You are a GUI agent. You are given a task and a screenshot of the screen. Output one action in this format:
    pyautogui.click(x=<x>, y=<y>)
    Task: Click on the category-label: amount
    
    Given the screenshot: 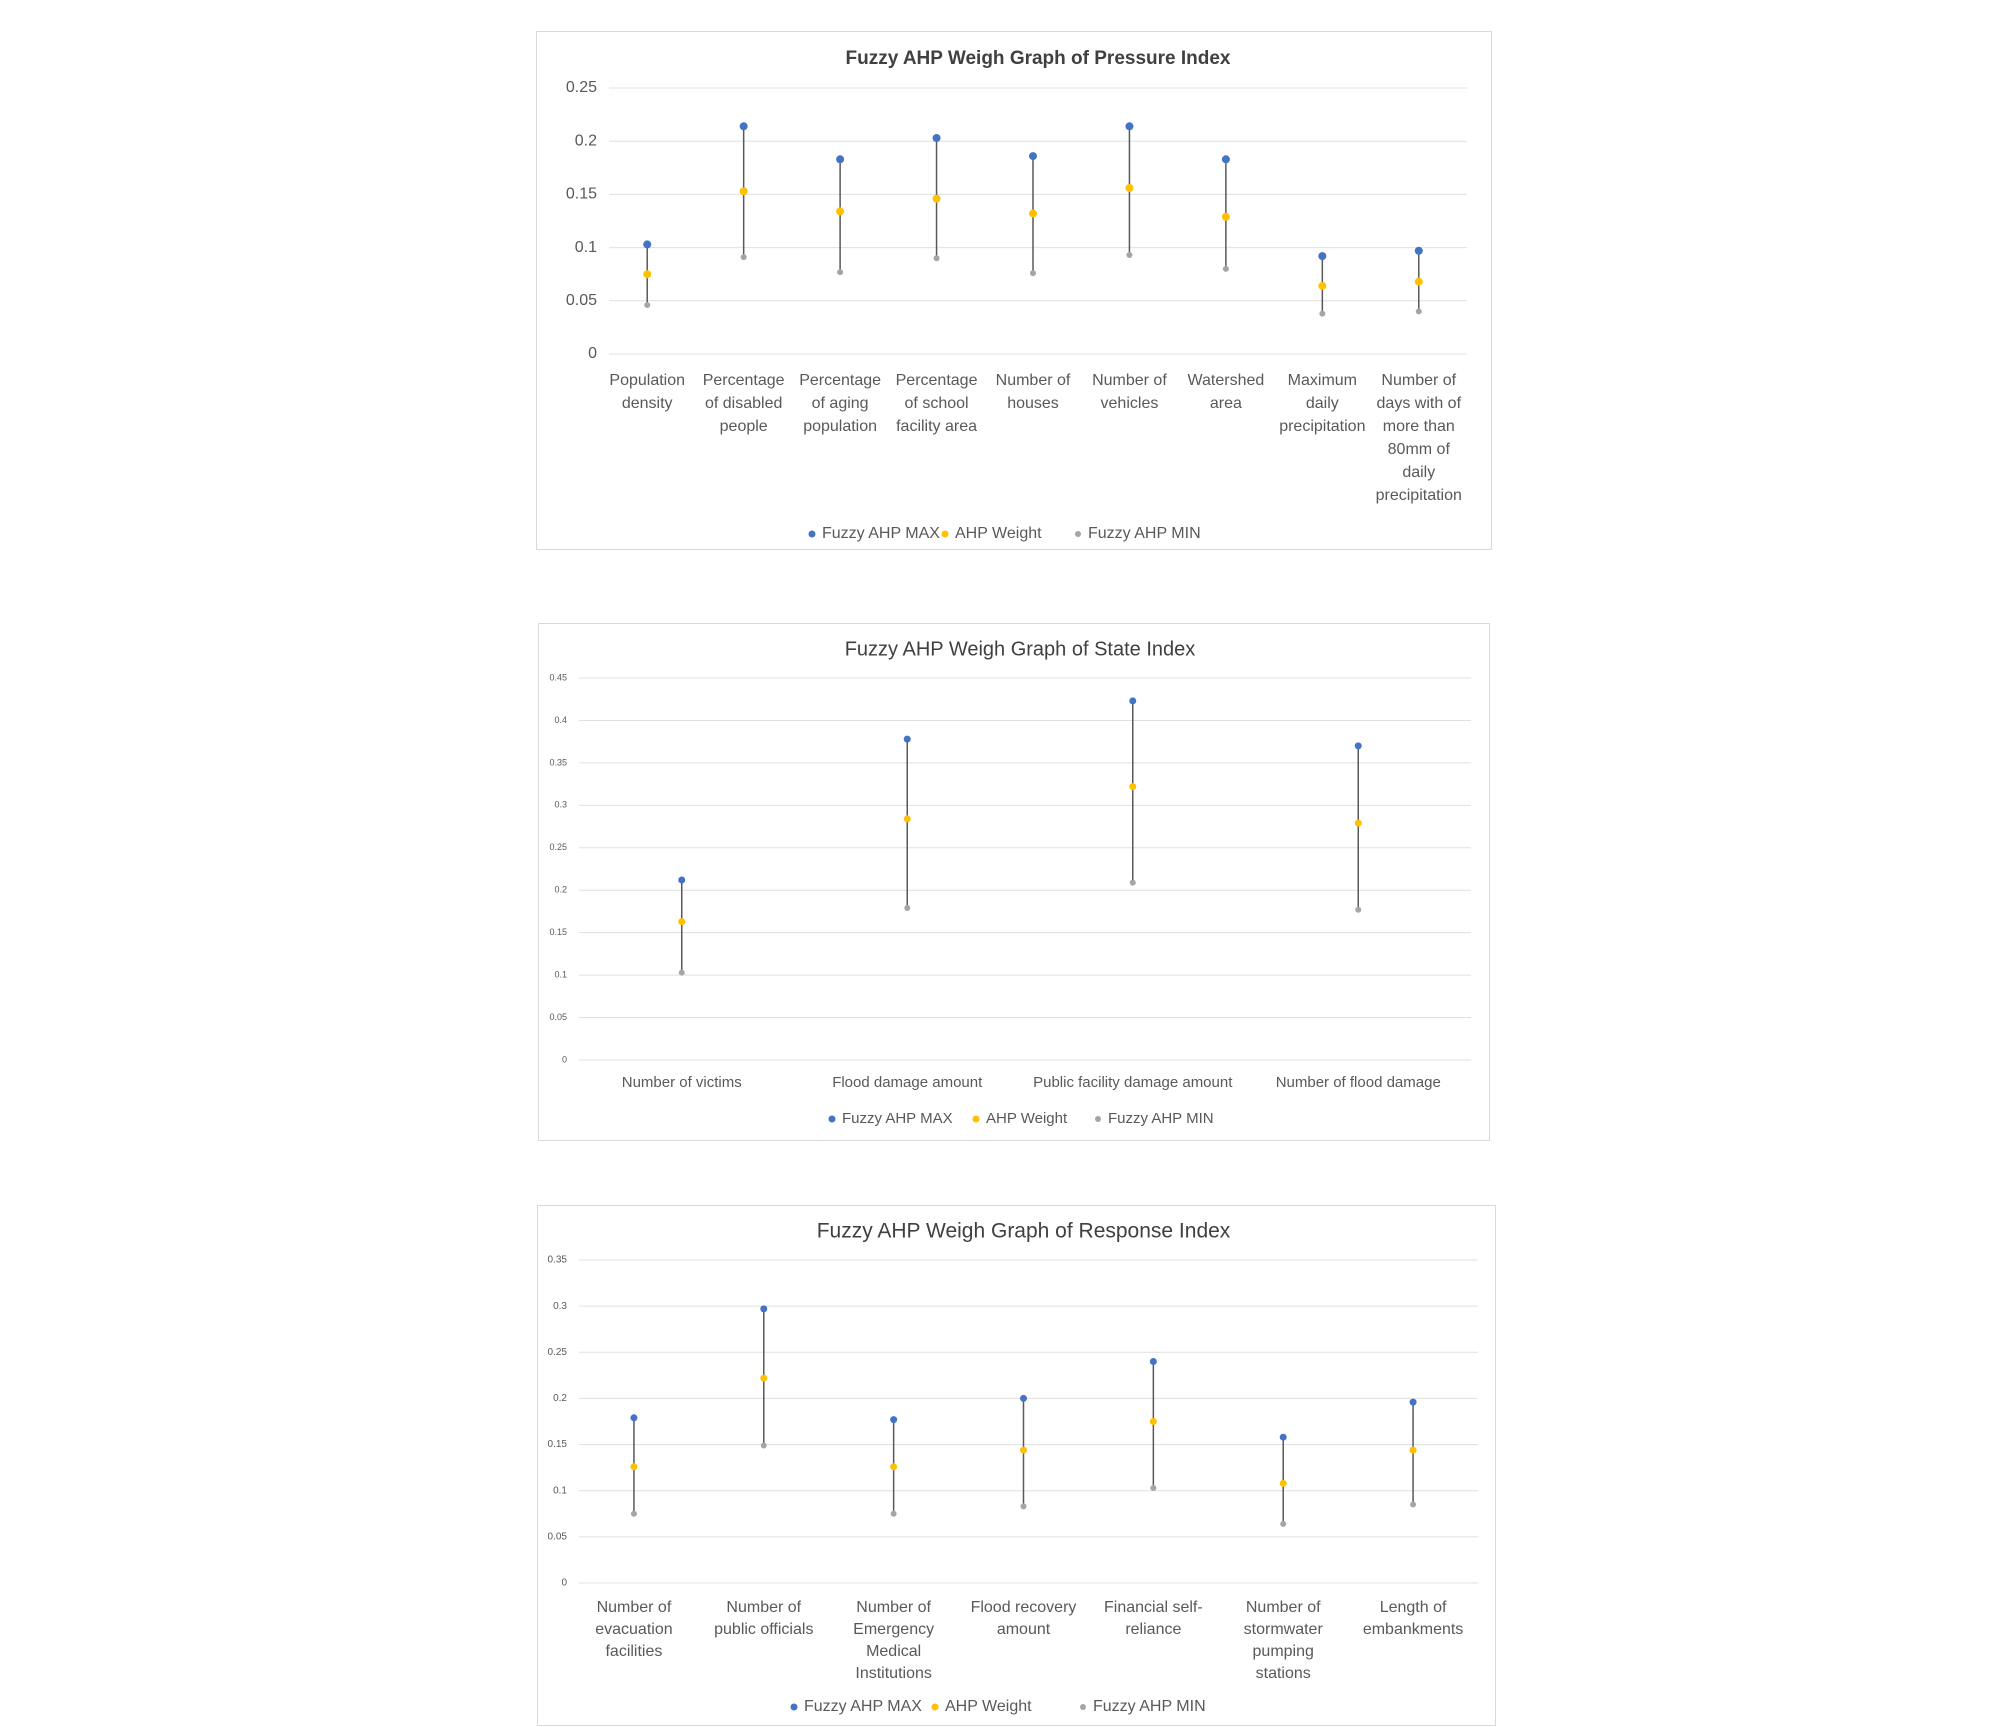 What is the action you would take?
    pyautogui.click(x=1024, y=1629)
    